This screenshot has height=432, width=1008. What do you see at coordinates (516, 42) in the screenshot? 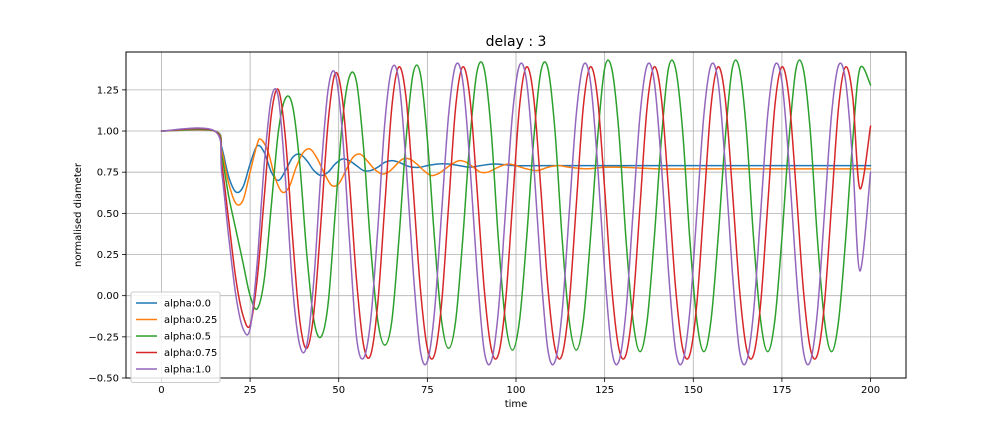
I see `chart-title: delay : 3` at bounding box center [516, 42].